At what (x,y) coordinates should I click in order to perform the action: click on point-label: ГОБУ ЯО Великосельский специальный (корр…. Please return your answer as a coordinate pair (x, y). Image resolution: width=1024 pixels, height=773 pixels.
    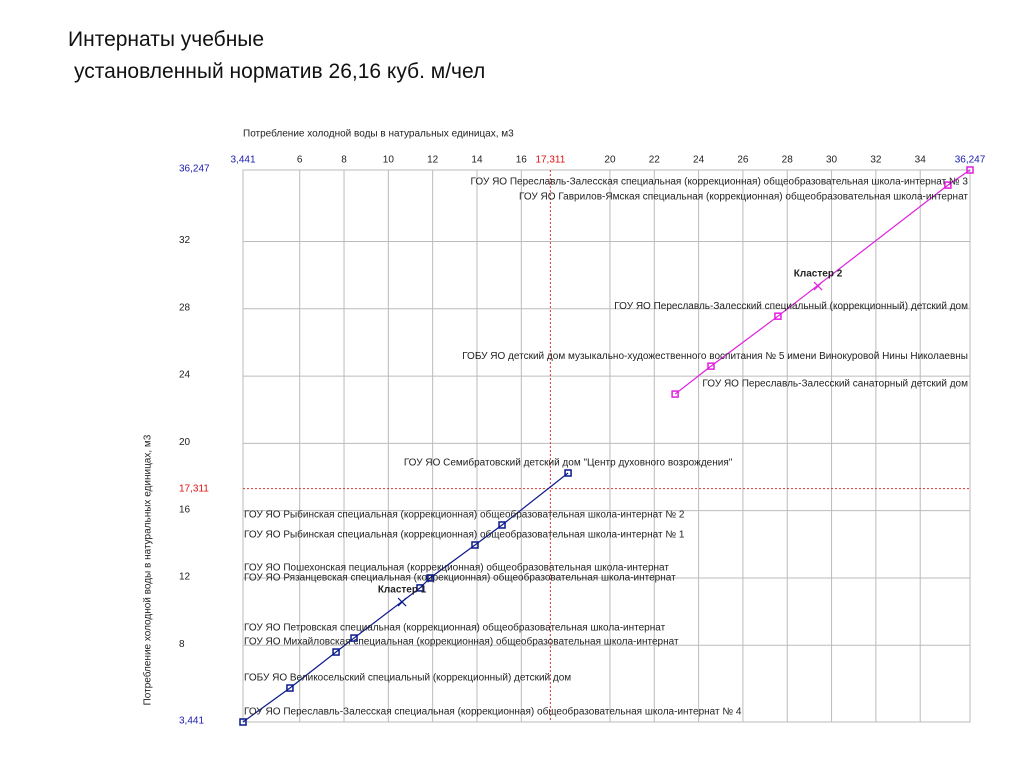
    Looking at the image, I should click on (407, 678).